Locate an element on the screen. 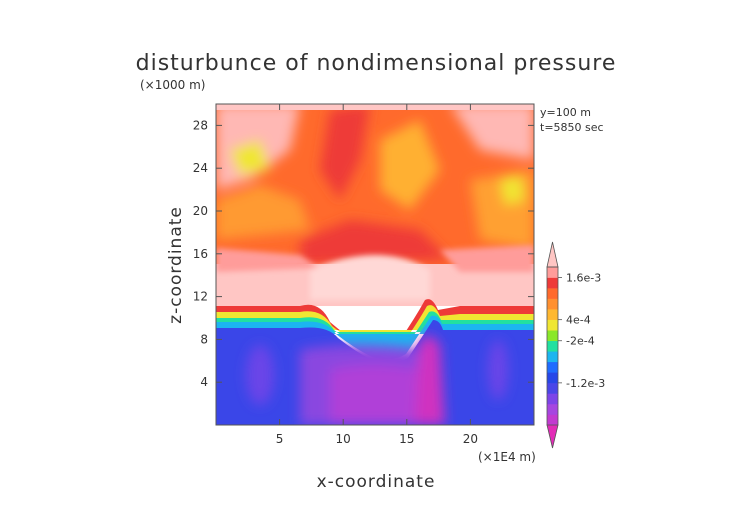 This screenshot has height=532, width=752. x-axis-label: x-coordinate is located at coordinates (376, 482).